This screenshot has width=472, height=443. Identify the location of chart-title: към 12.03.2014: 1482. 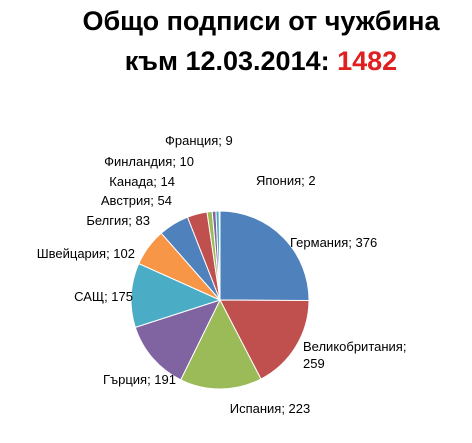
(236, 61).